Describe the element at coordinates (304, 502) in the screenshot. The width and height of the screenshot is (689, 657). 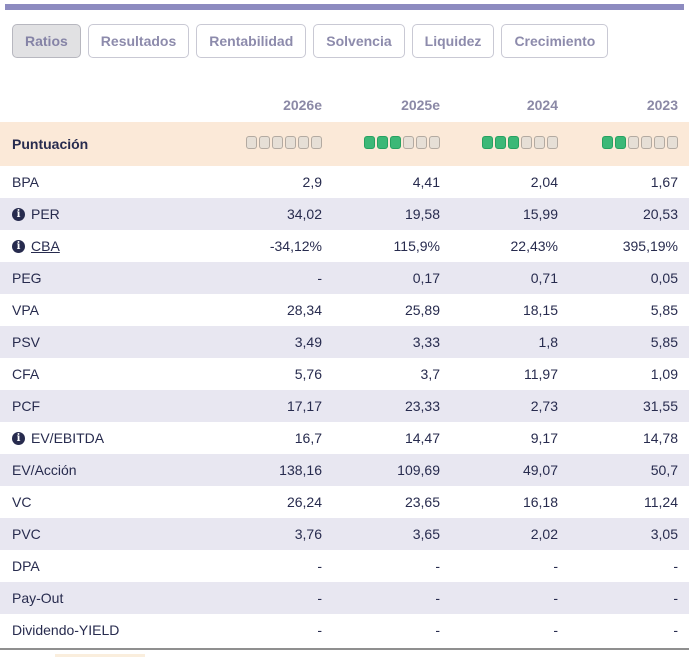
I see `value-cell: 26,24` at that location.